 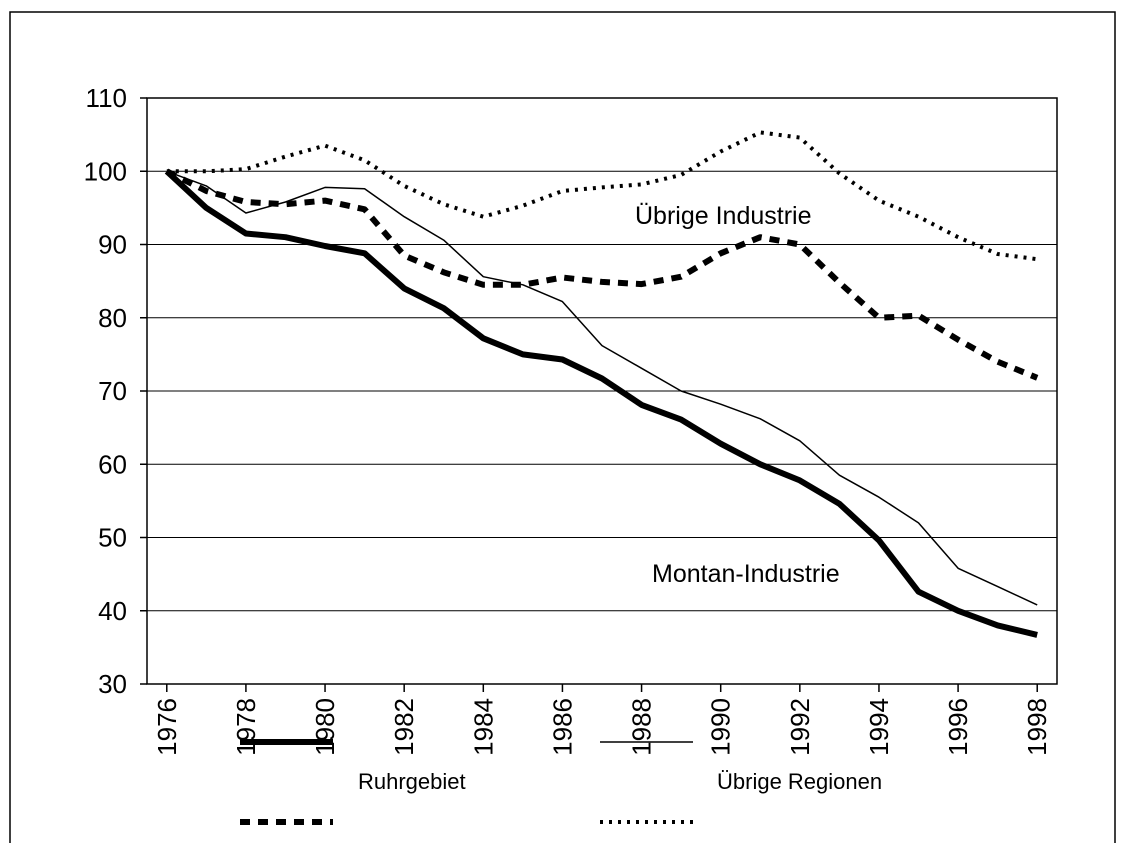 I want to click on x-tick-label: 1982, so click(x=404, y=727).